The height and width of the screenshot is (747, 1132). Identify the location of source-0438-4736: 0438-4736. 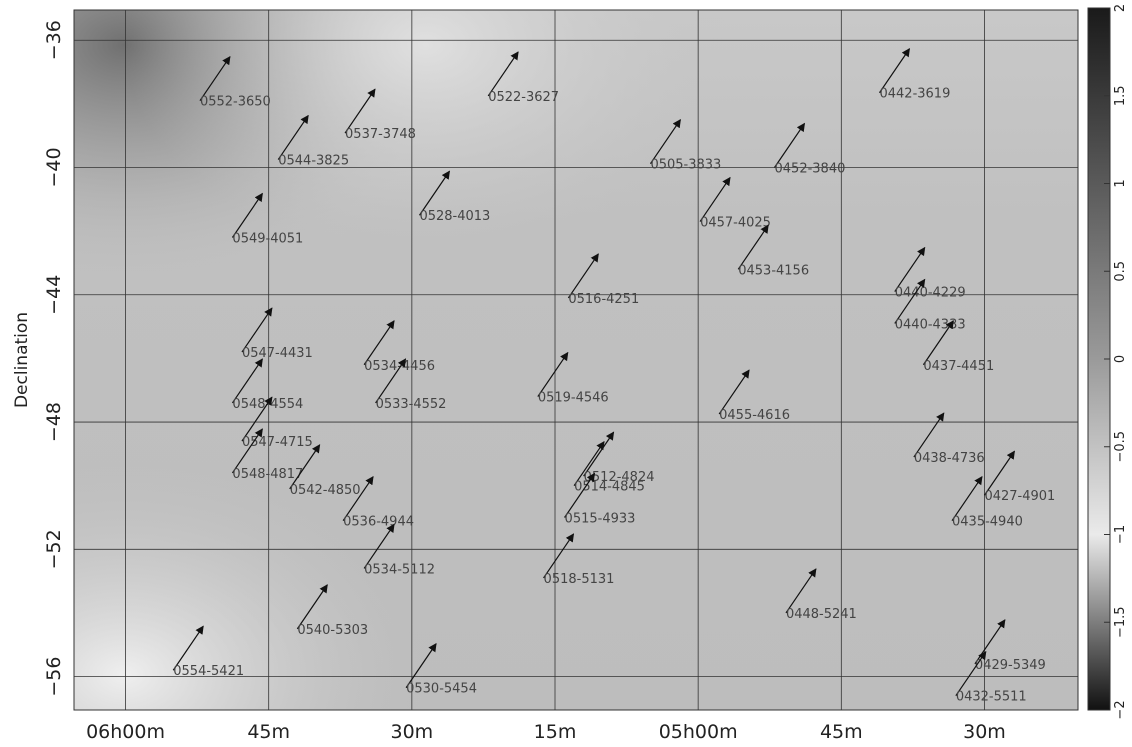
(949, 439).